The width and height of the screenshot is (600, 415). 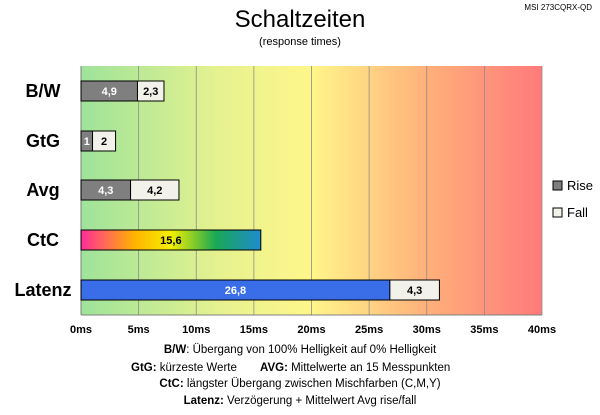 What do you see at coordinates (204, 401) in the screenshot?
I see `footnote-latenz-key: Latenz:` at bounding box center [204, 401].